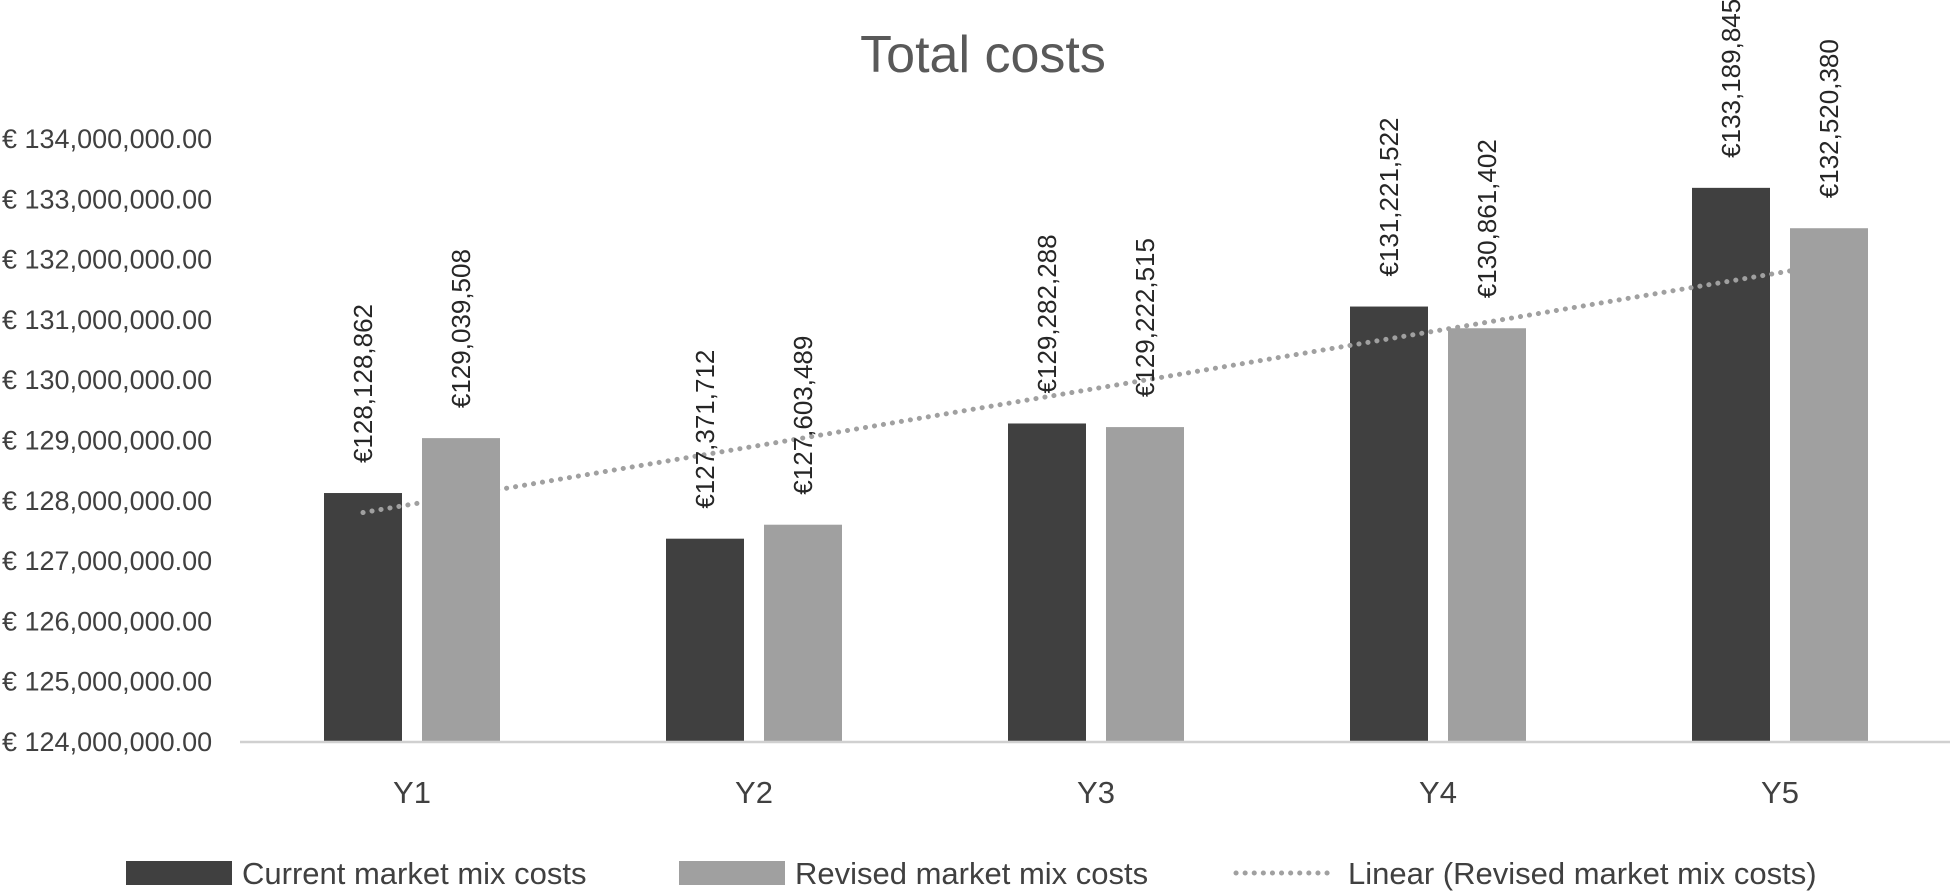  I want to click on bar-current-y3, so click(1047, 582).